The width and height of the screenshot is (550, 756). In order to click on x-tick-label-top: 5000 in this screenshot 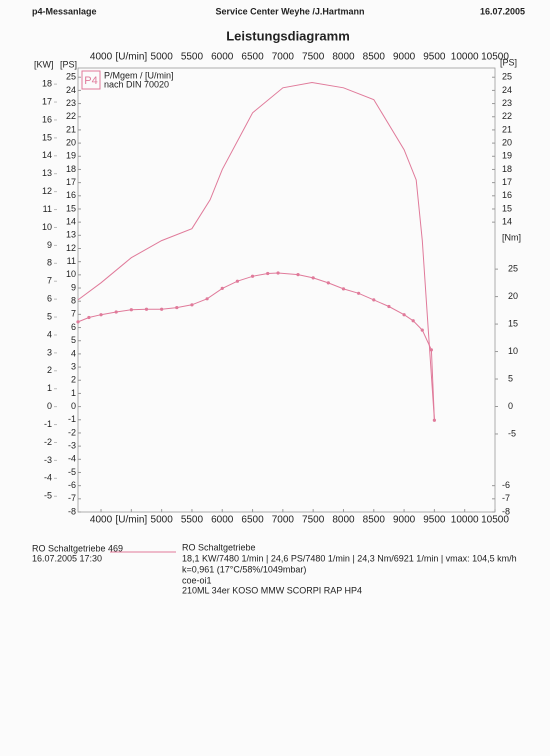, I will do `click(162, 57)`.